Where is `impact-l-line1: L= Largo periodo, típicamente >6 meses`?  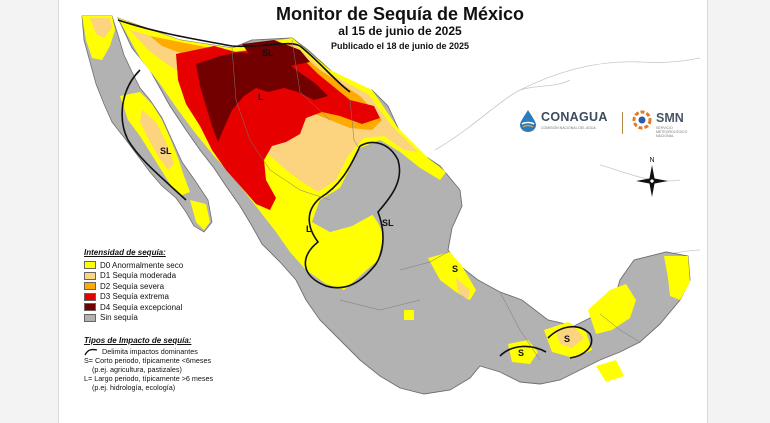
impact-l-line1: L= Largo periodo, típicamente >6 meses is located at coordinates (149, 378).